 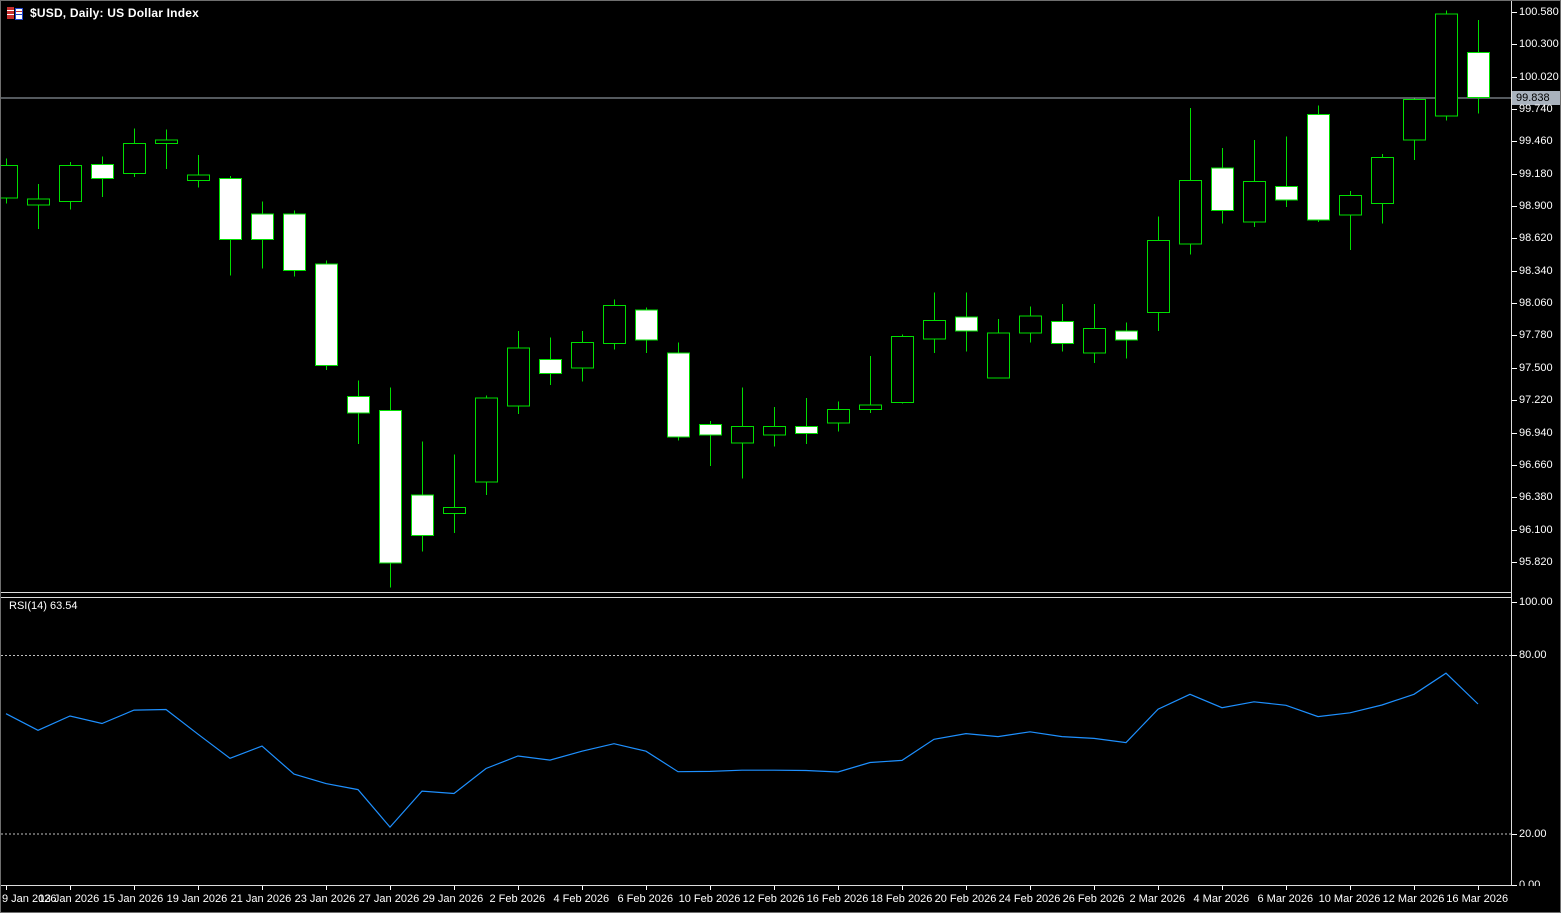 I want to click on price-label: 98.900, so click(x=1536, y=206).